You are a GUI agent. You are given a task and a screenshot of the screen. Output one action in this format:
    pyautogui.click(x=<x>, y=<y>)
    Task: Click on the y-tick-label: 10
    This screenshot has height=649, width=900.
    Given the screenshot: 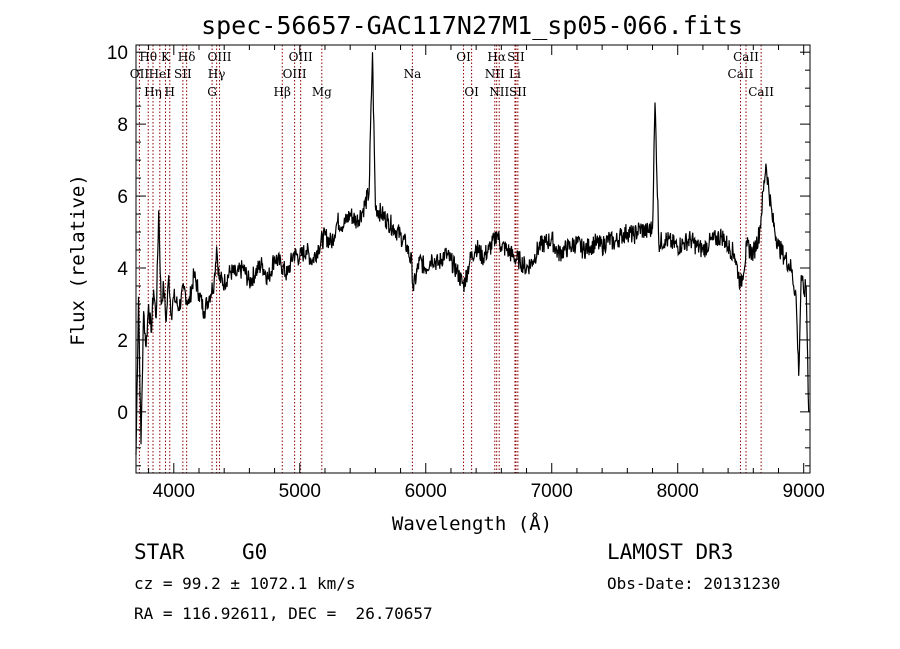 What is the action you would take?
    pyautogui.click(x=117, y=53)
    